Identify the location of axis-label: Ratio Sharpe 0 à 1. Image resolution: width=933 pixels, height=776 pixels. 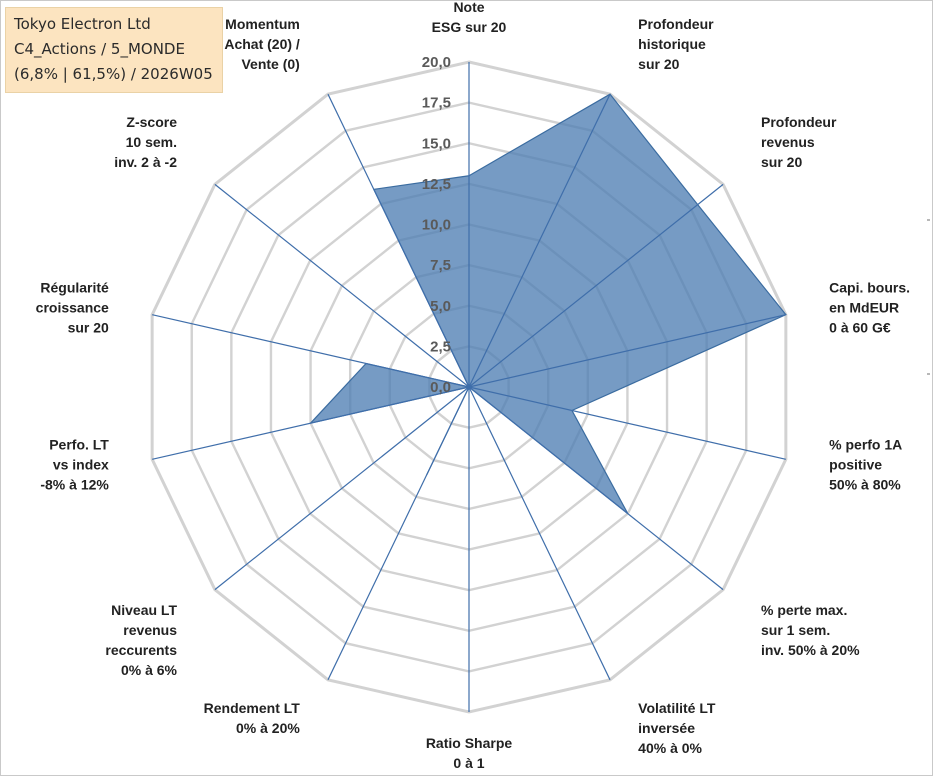
(469, 753).